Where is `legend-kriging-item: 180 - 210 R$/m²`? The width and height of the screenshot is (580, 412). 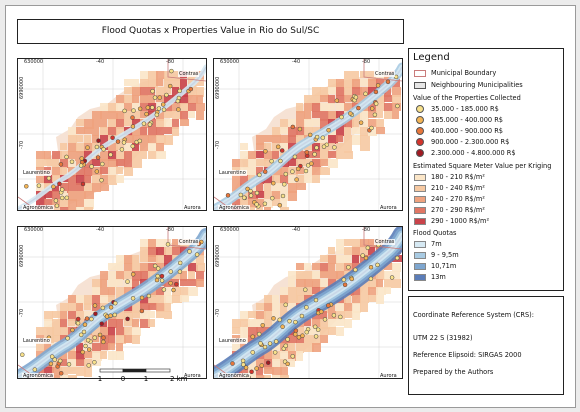 legend-kriging-item: 180 - 210 R$/m² is located at coordinates (449, 177).